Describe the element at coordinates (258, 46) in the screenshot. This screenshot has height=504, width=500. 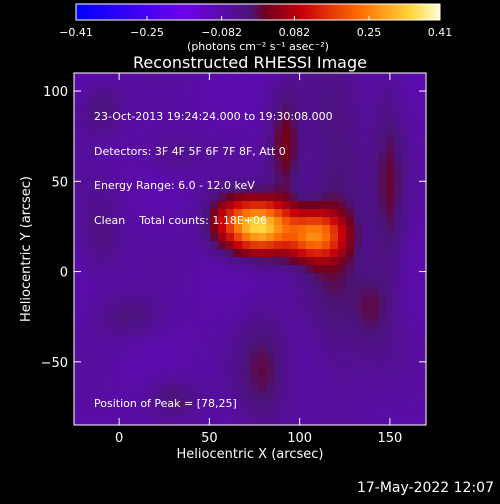
I see `colorbar-unit-label: (photons cm⁻² s⁻¹ asec⁻²)` at that location.